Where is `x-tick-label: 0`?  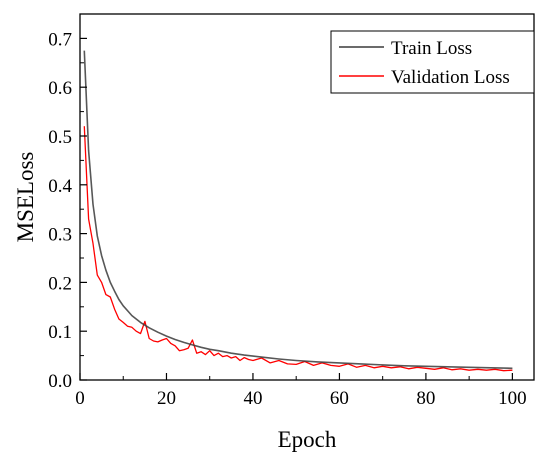
x-tick-label: 0 is located at coordinates (80, 398).